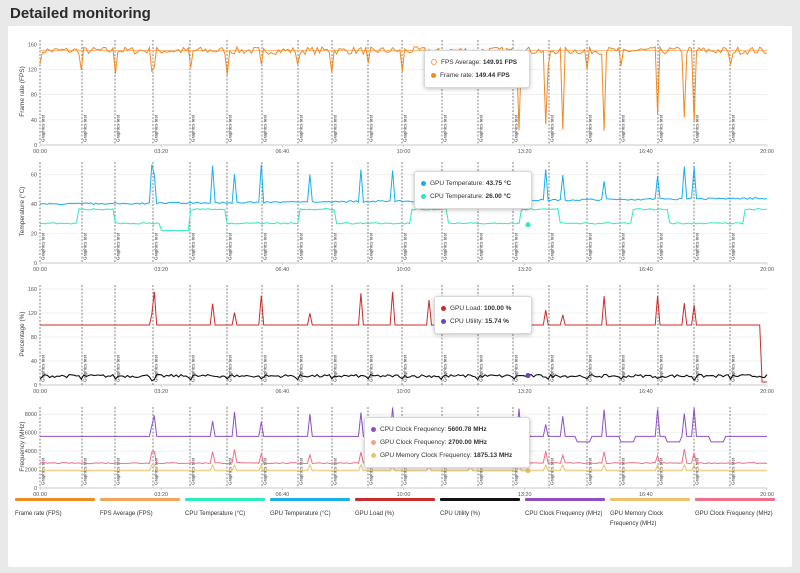  I want to click on series-line-cpu-temperature, so click(403, 219).